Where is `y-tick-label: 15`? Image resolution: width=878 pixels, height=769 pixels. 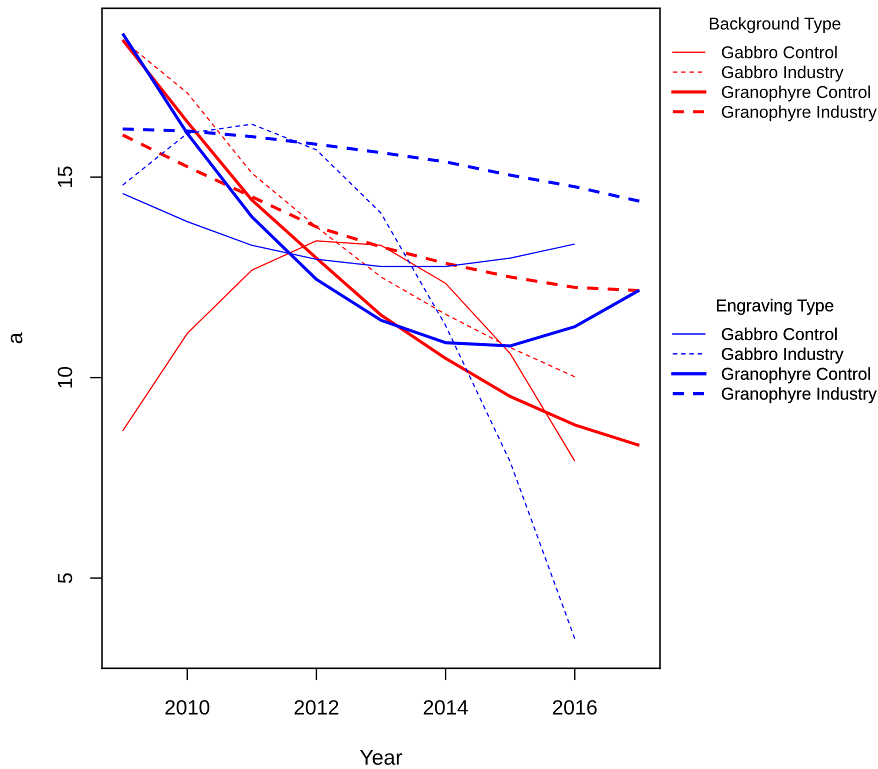
y-tick-label: 15 is located at coordinates (65, 176).